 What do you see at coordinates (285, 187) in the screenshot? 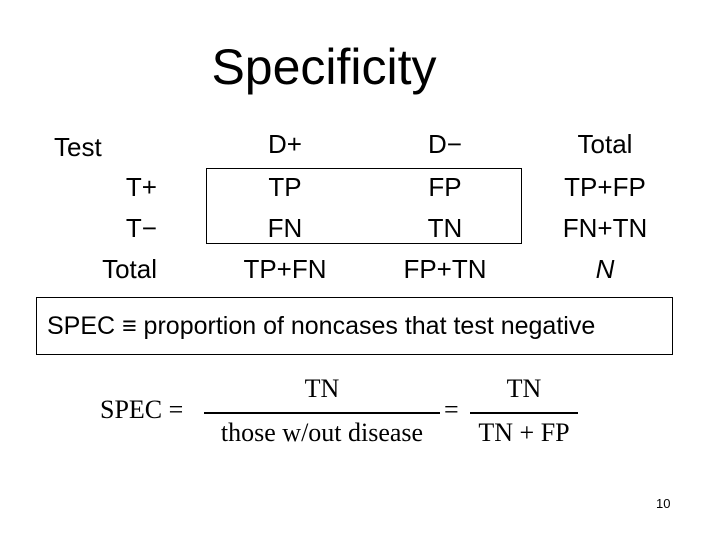
I see `cell-tp: TP` at bounding box center [285, 187].